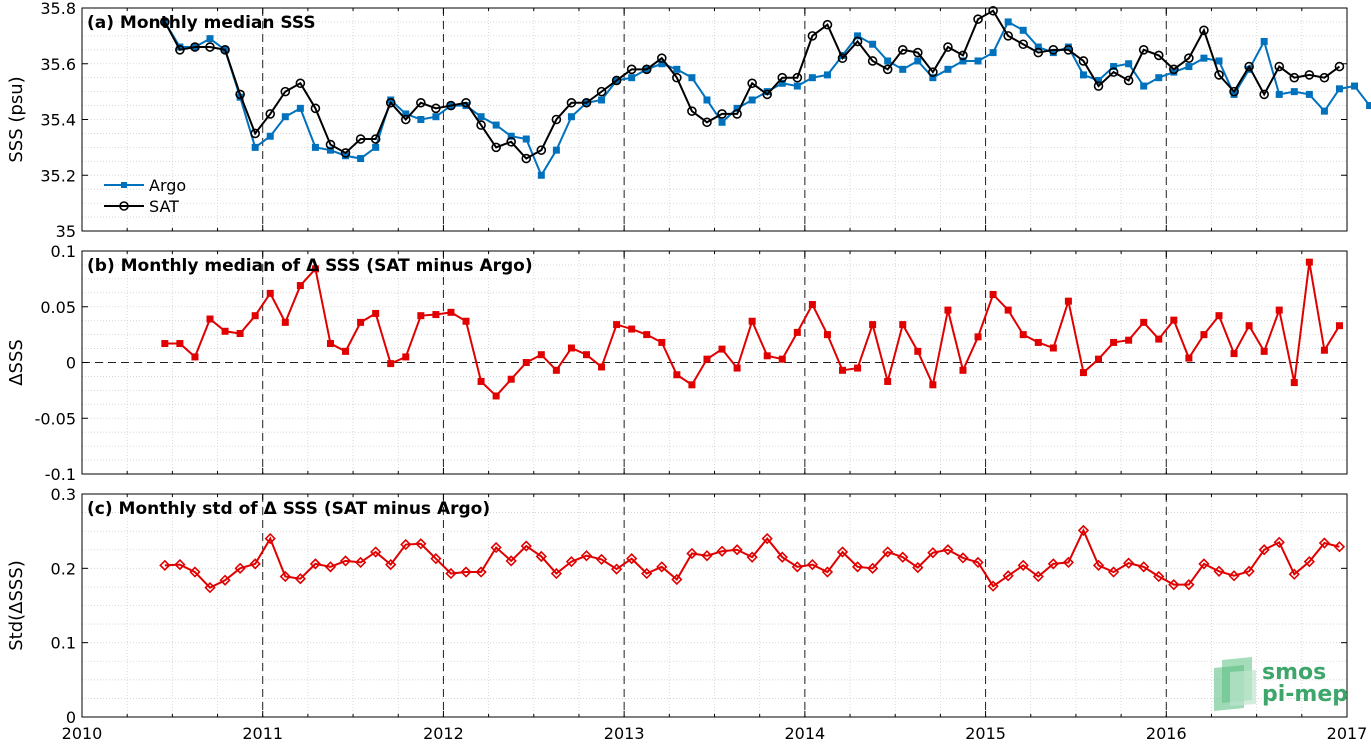 The width and height of the screenshot is (1371, 745). What do you see at coordinates (167, 185) in the screenshot?
I see `legend-entry: Argo` at bounding box center [167, 185].